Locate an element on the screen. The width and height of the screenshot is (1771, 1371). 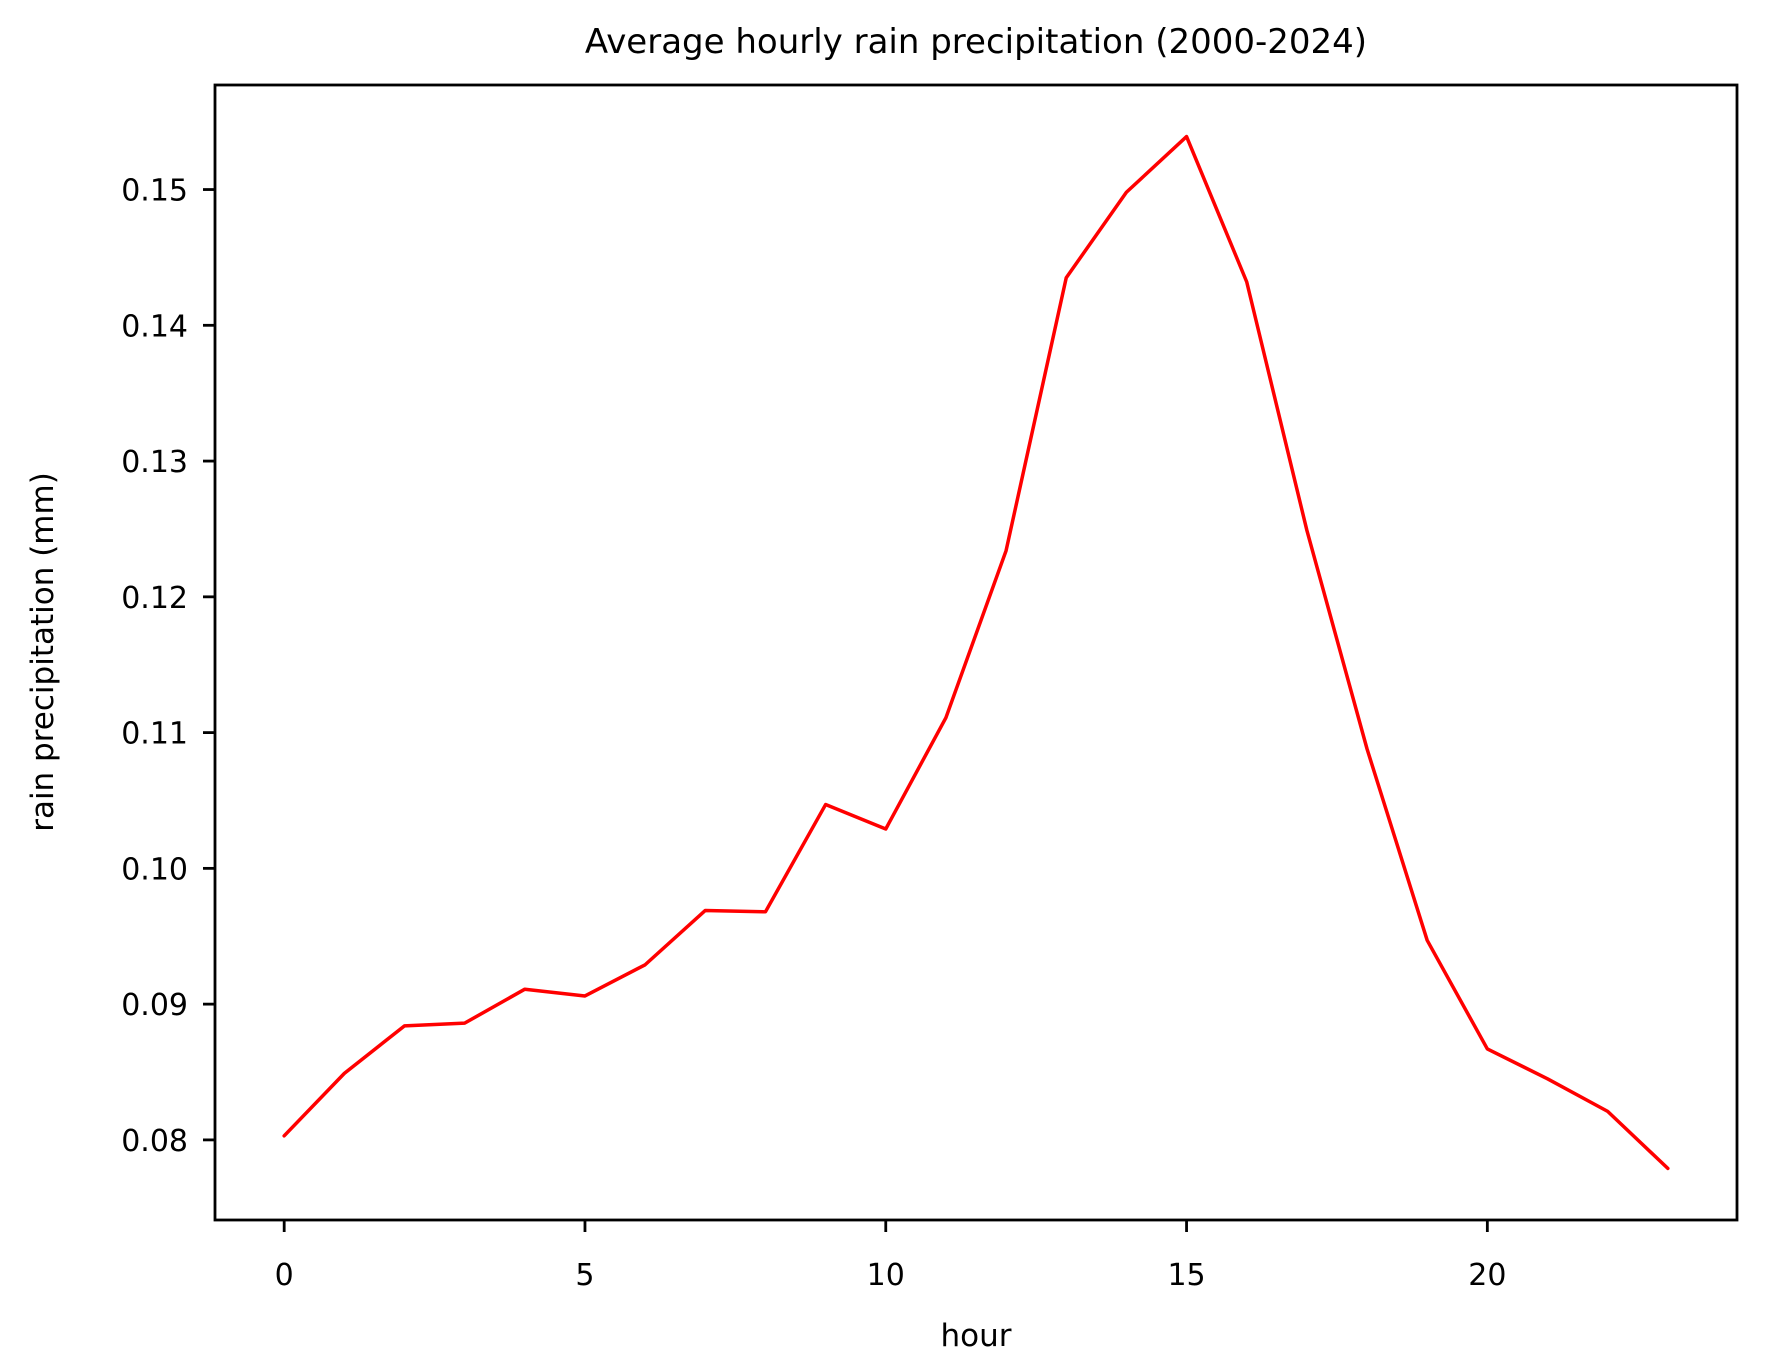
x-tick-label: 10 is located at coordinates (886, 1275).